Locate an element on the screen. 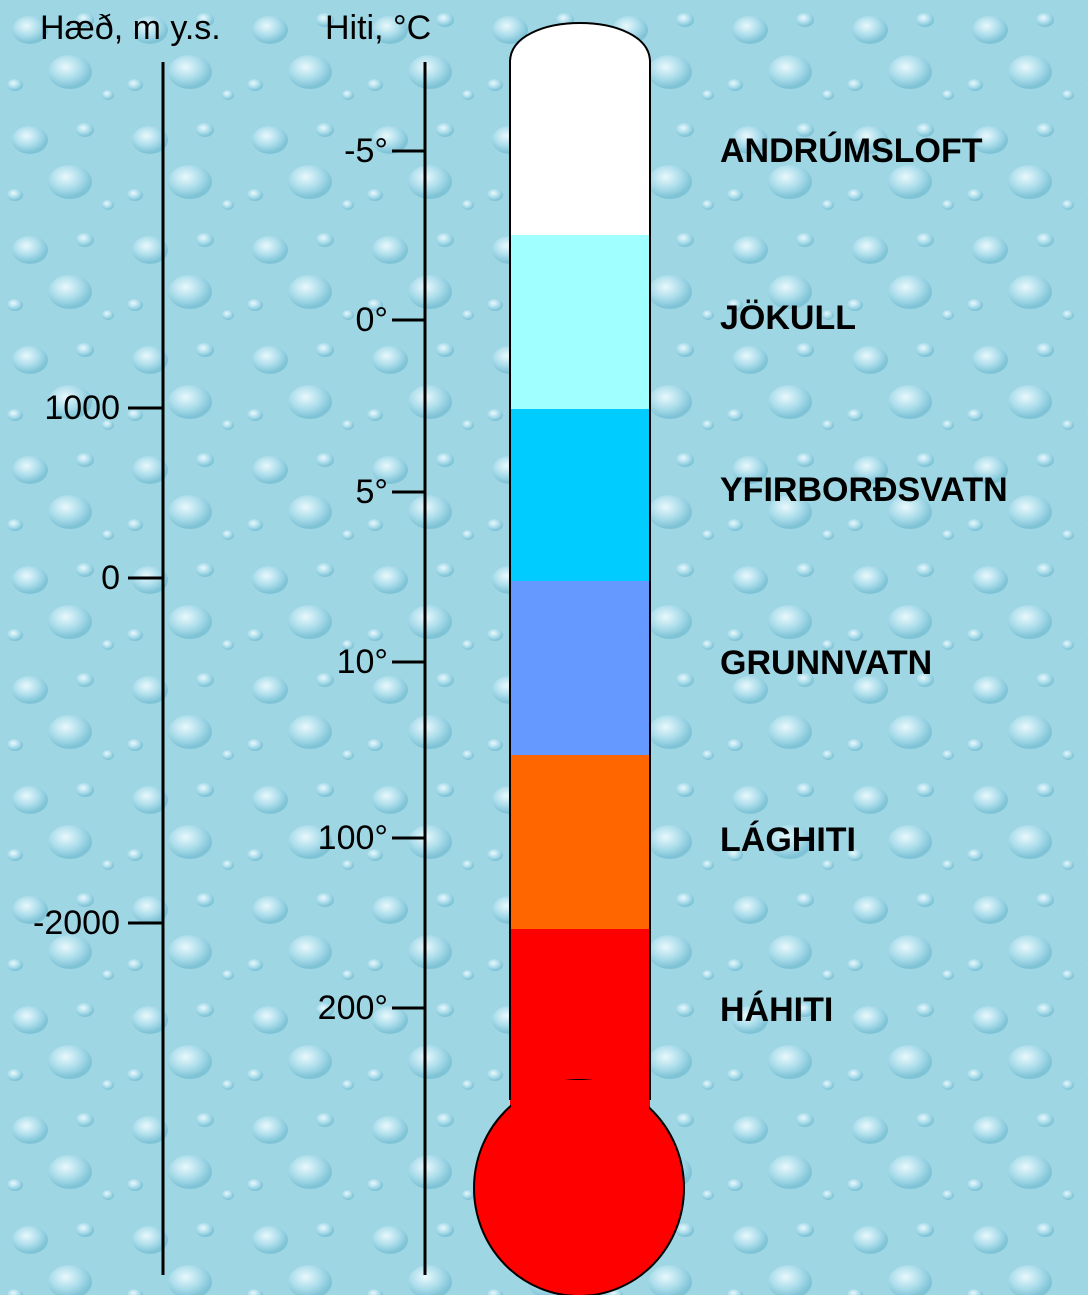 The width and height of the screenshot is (1088, 1295). bulb-neck is located at coordinates (580, 1100).